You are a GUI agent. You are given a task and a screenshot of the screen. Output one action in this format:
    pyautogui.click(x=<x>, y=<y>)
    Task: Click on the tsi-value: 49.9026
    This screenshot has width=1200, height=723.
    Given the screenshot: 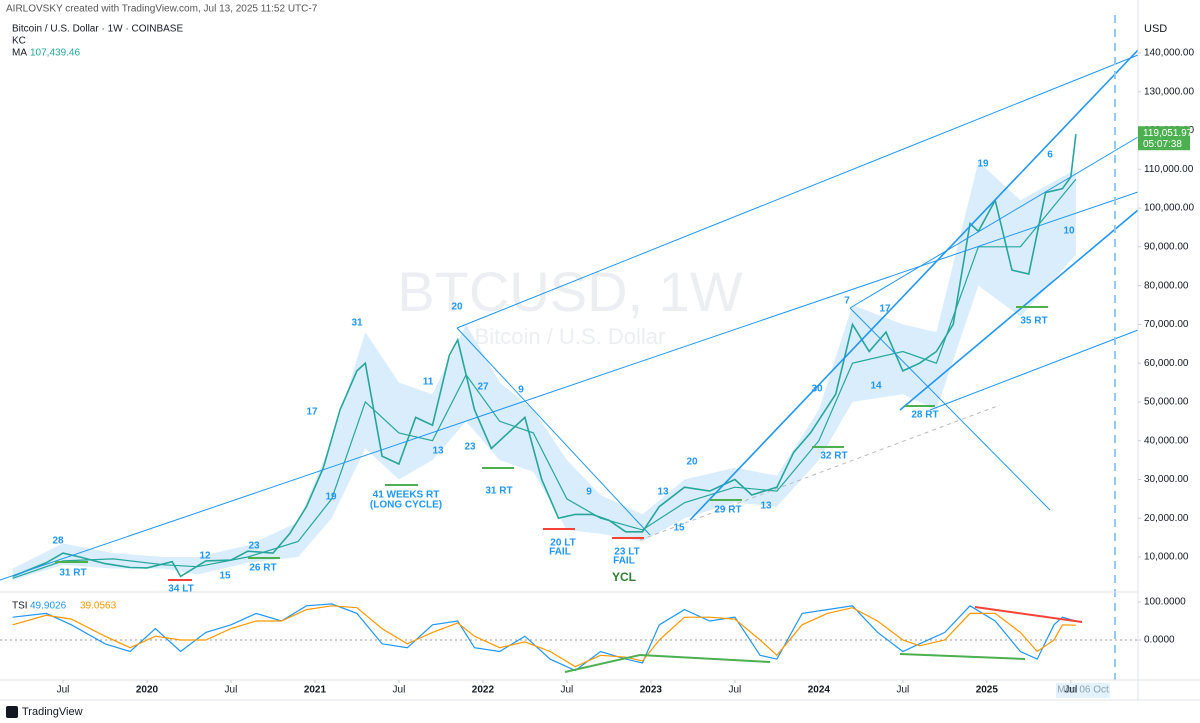 What is the action you would take?
    pyautogui.click(x=48, y=606)
    